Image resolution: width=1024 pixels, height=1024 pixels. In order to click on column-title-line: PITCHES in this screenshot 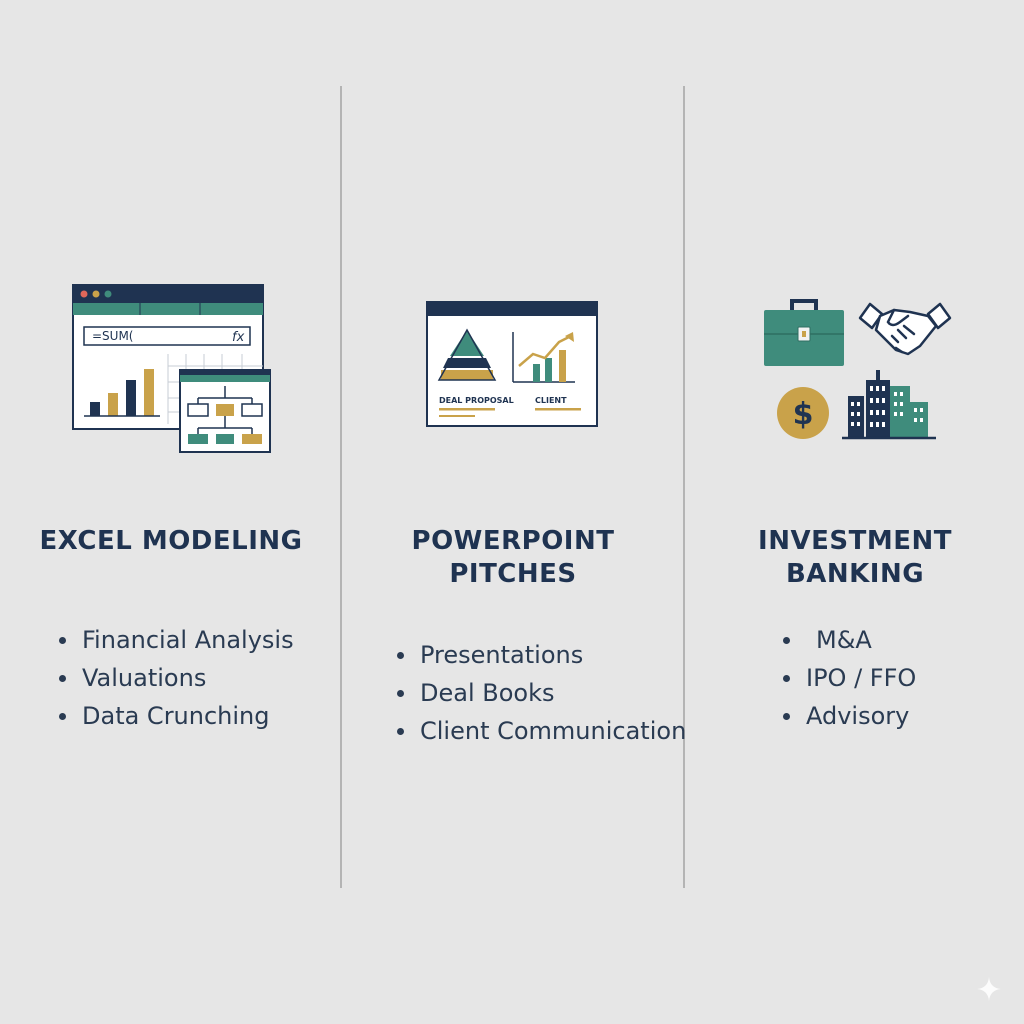, I will do `click(513, 574)`.